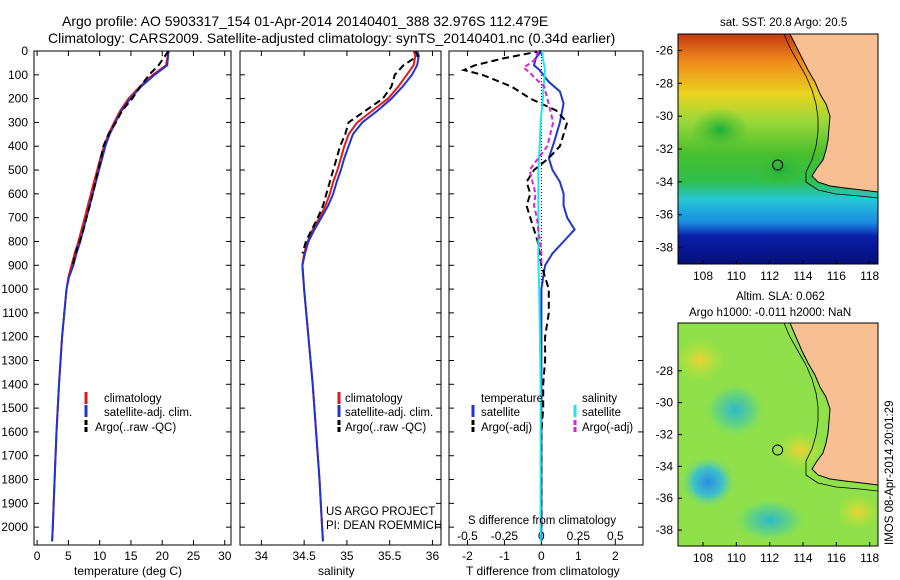  What do you see at coordinates (538, 158) in the screenshot?
I see `series-line-argo-adj-salinity` at bounding box center [538, 158].